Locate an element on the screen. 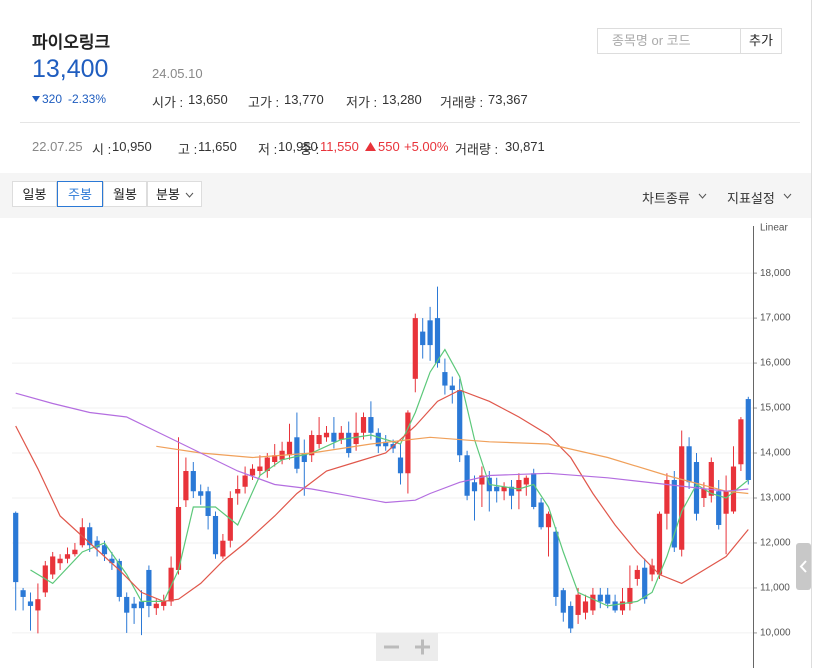 This screenshot has width=820, height=668. period-tab: 월봉 is located at coordinates (125, 194).